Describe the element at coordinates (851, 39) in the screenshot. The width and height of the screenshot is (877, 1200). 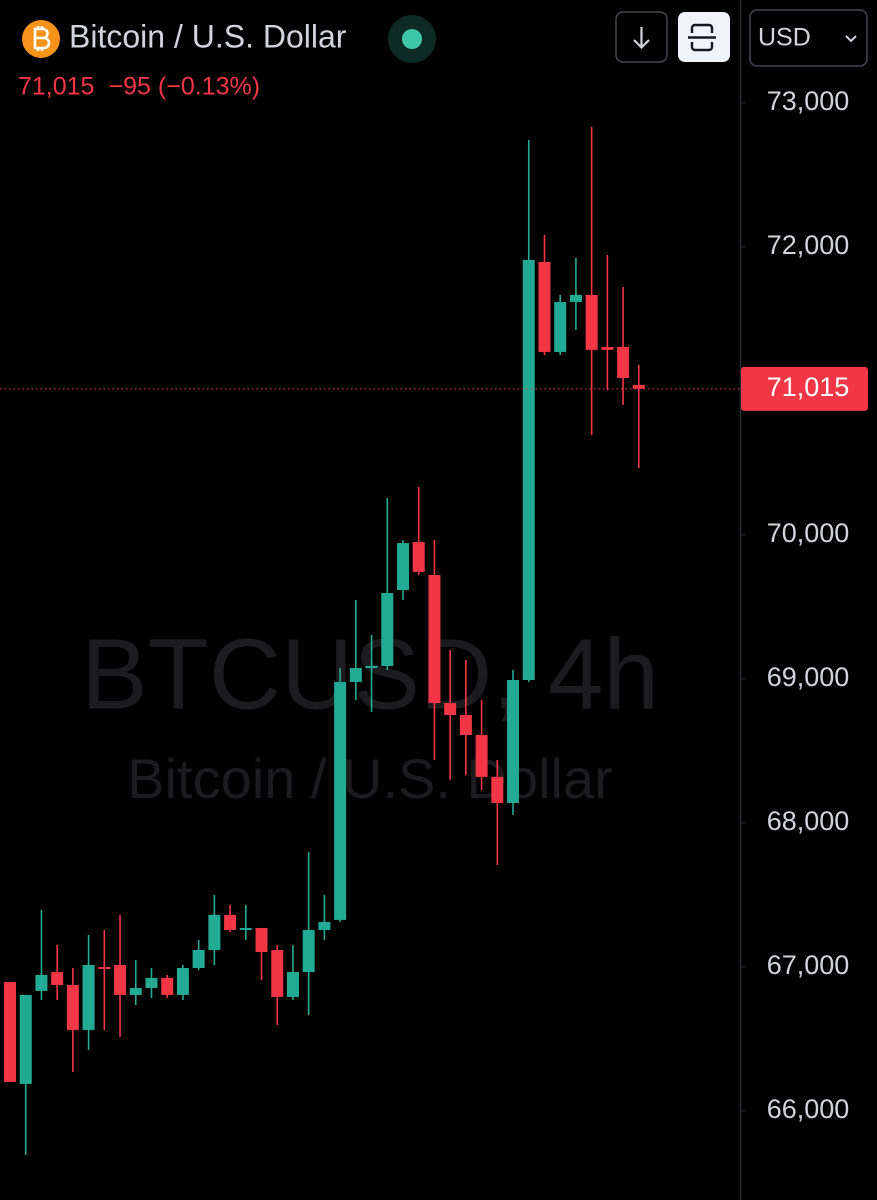
I see `chevron-icon` at that location.